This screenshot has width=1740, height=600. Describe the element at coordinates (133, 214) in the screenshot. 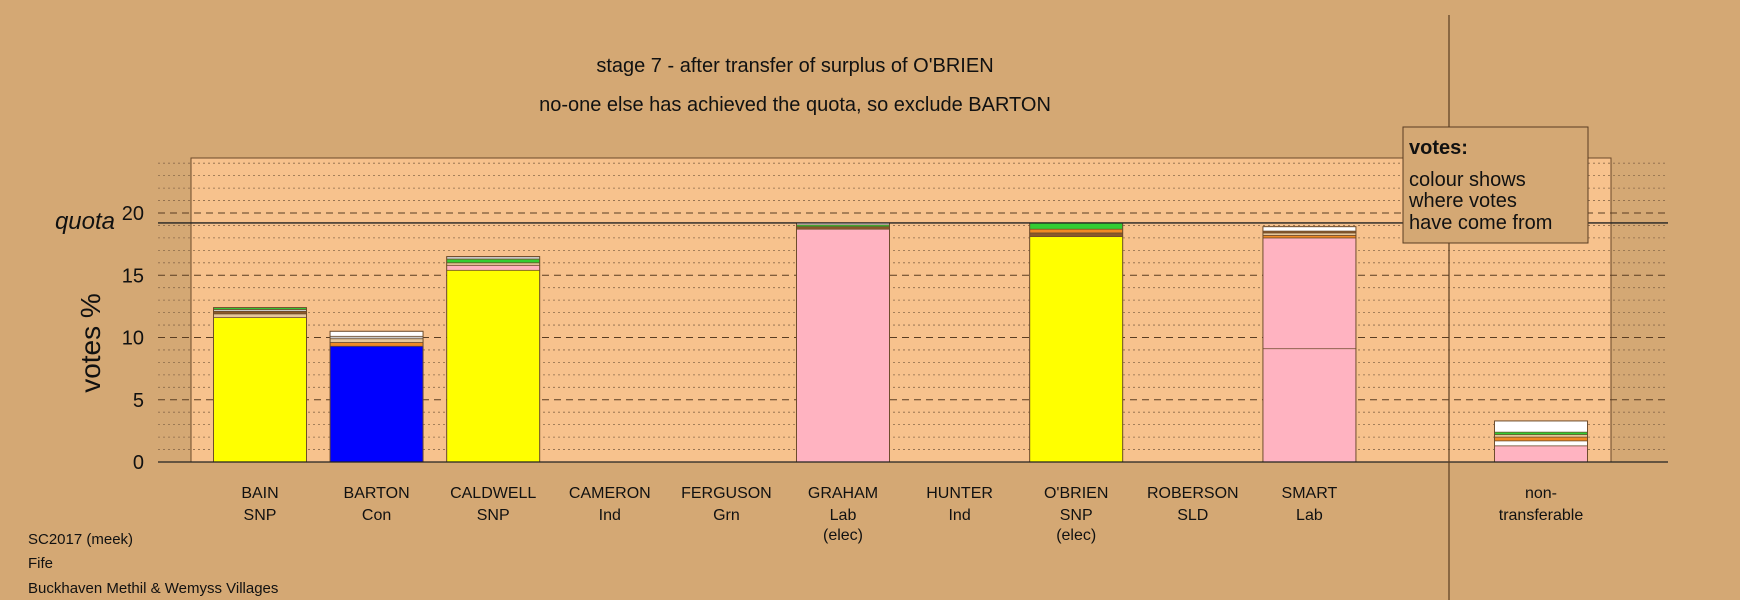

I see `y-tick-label: 20` at that location.